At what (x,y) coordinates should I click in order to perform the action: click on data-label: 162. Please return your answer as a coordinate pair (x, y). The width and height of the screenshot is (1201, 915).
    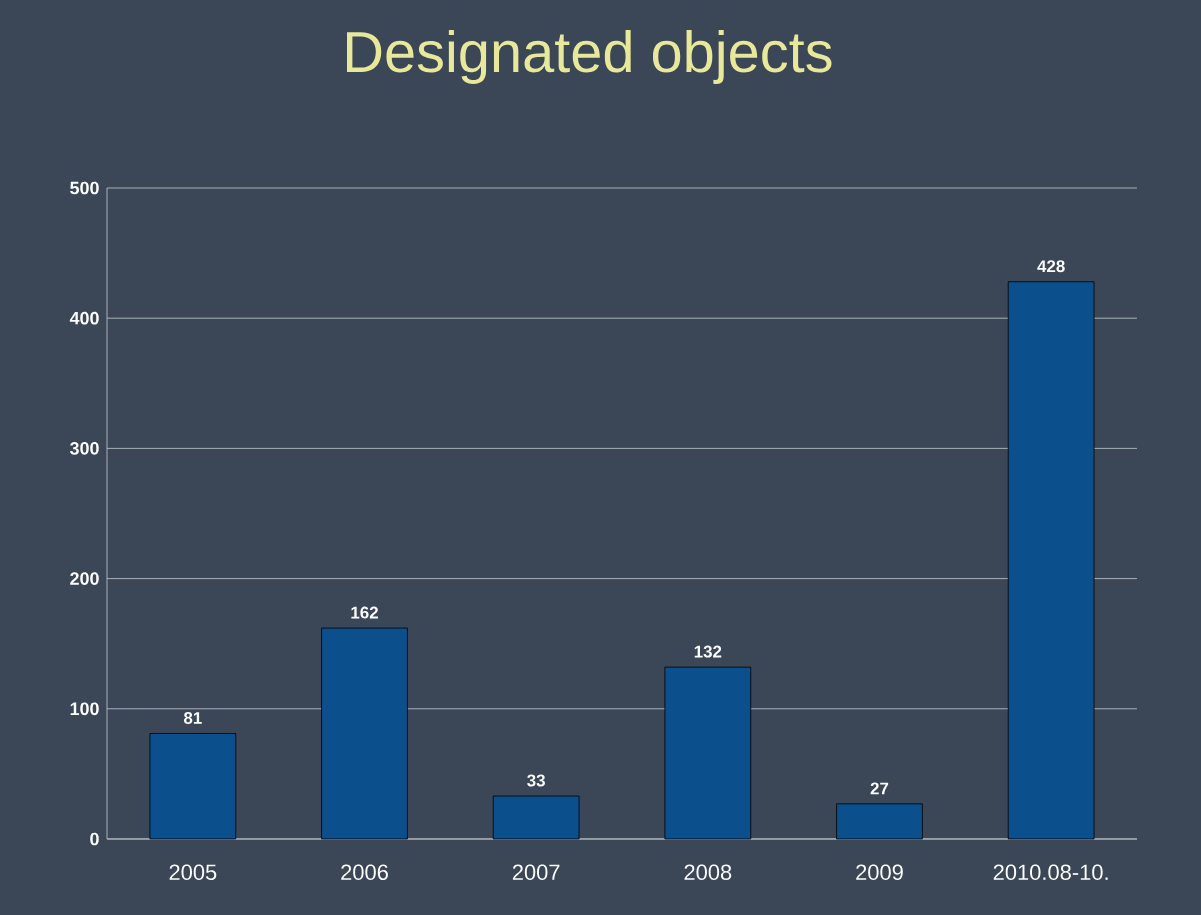
    Looking at the image, I should click on (364, 612).